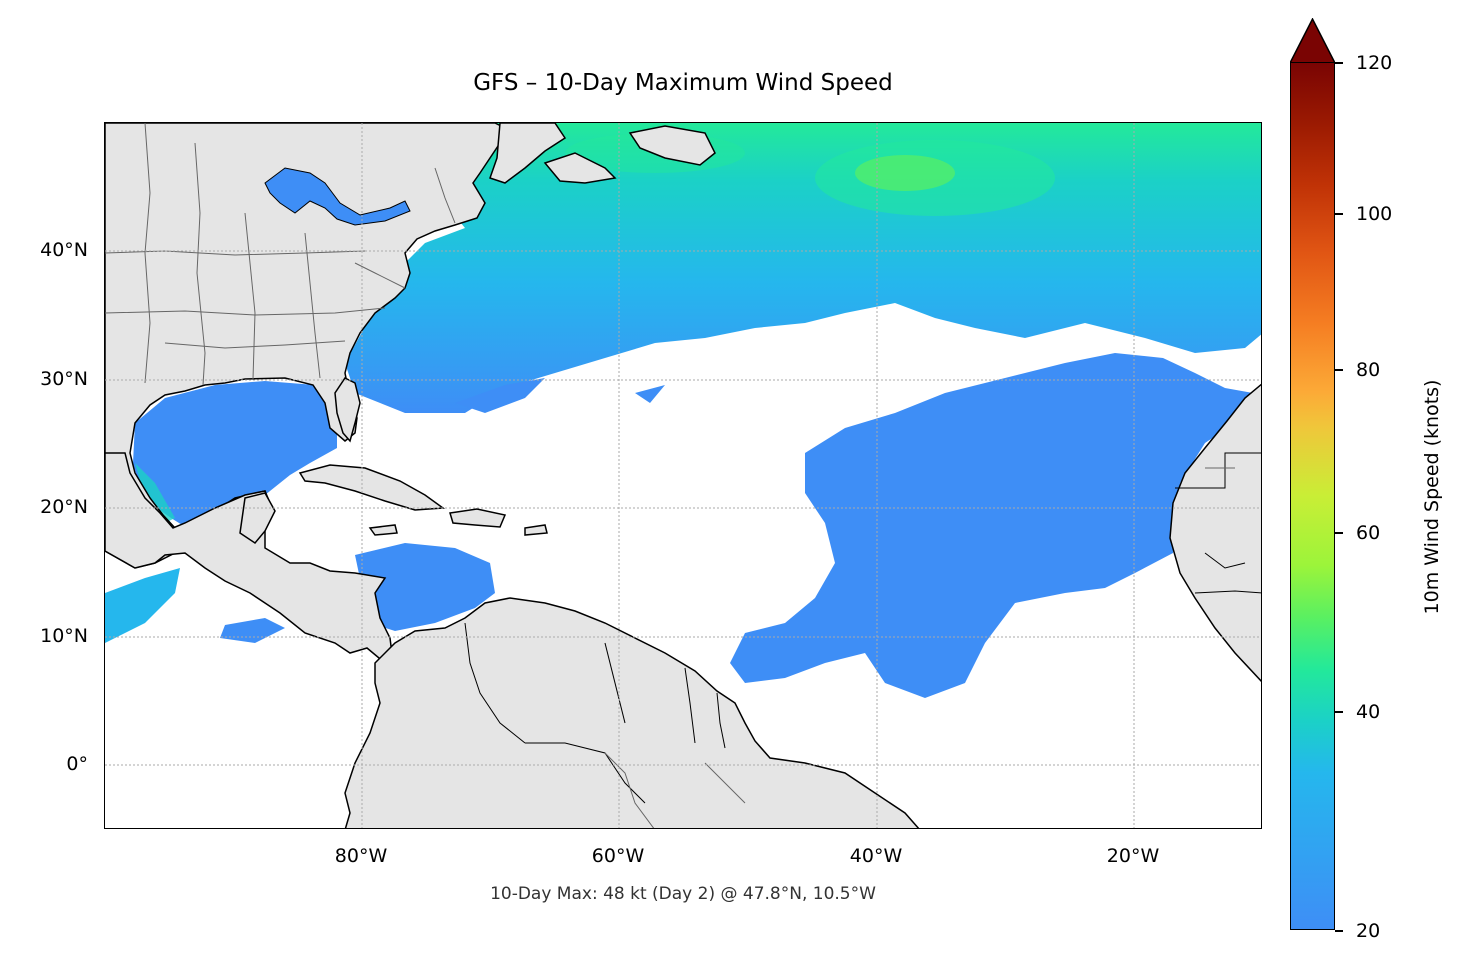 The width and height of the screenshot is (1466, 969). I want to click on cuba, so click(372, 487).